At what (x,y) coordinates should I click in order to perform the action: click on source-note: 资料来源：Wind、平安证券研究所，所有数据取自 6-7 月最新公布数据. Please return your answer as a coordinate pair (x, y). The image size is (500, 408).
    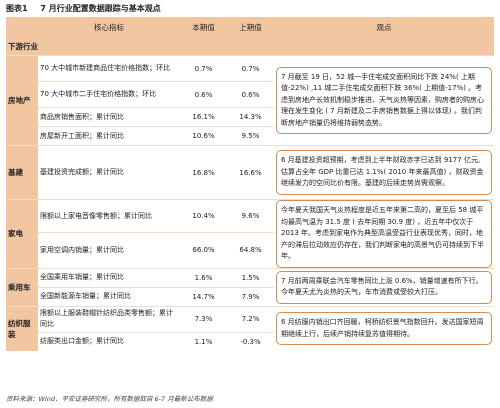
    Looking at the image, I should click on (109, 399).